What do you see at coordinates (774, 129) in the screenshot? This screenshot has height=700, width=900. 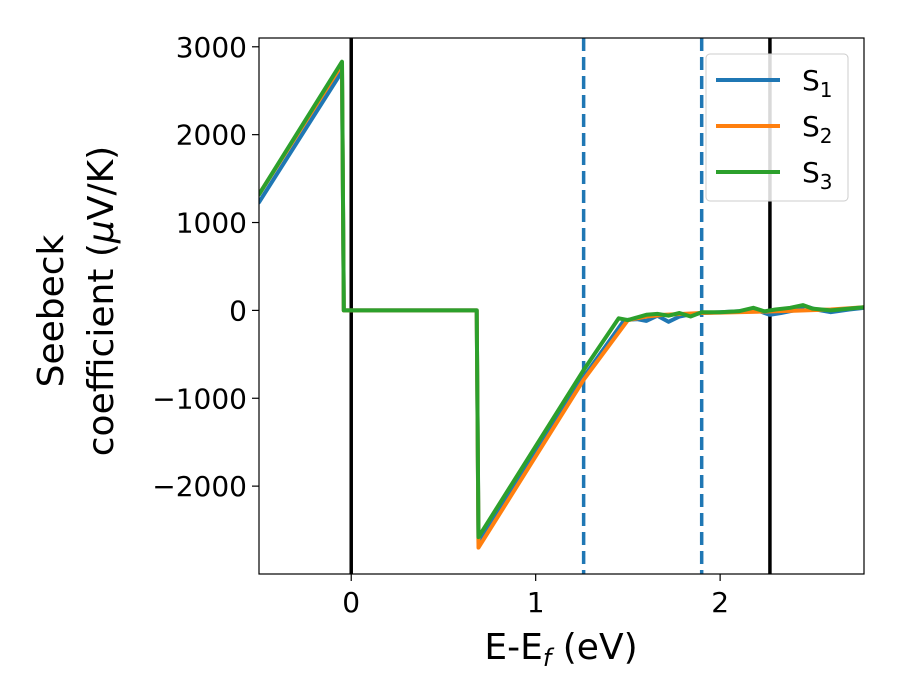 I see `legend-items: S1 S2 S3` at bounding box center [774, 129].